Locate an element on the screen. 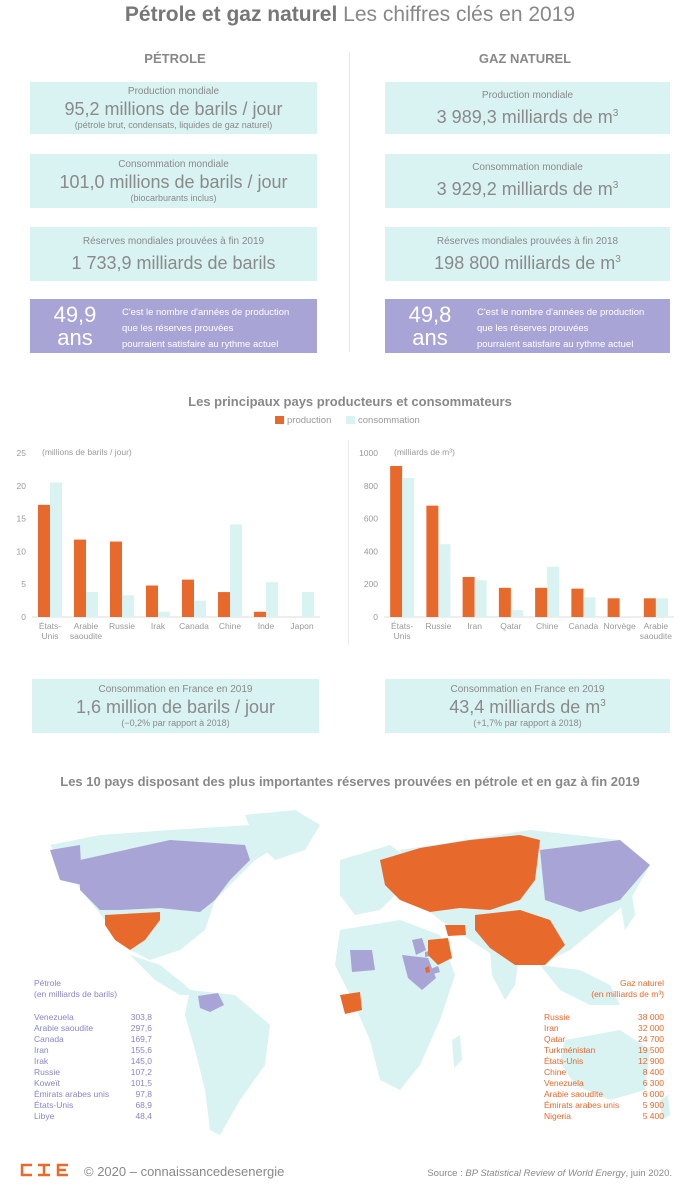 Image resolution: width=700 pixels, height=1194 pixels. oil-list-value: 107,2 is located at coordinates (141, 1072).